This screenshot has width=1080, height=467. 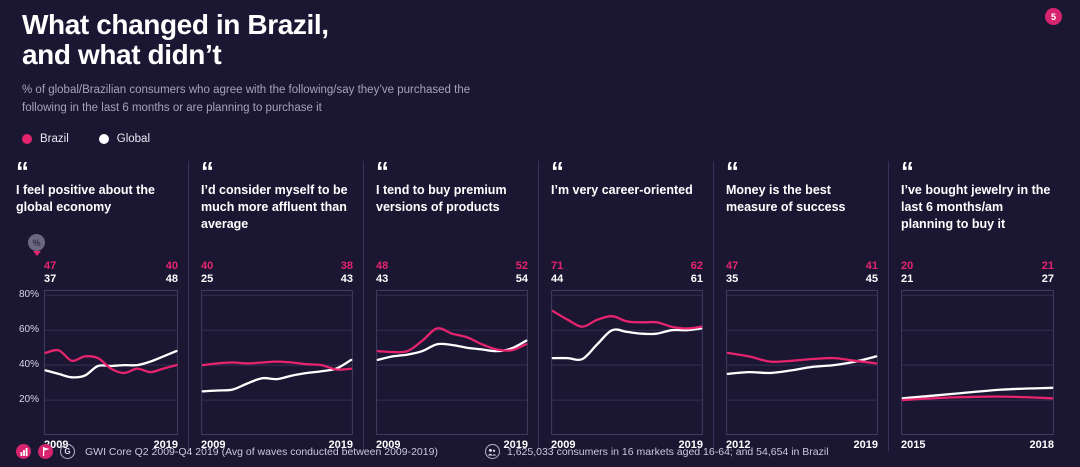 I want to click on legend-label: Brazil, so click(x=54, y=139).